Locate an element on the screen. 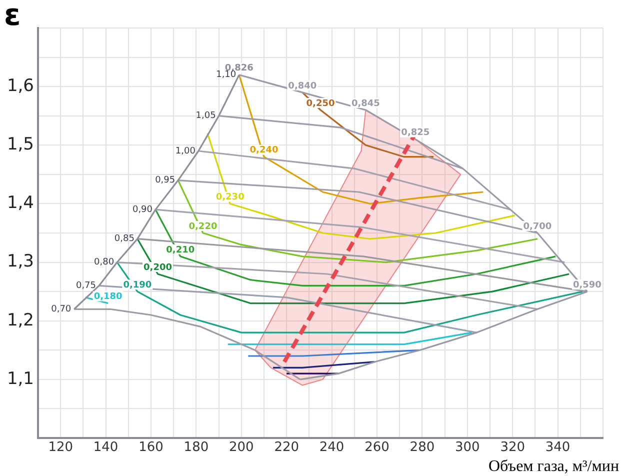  series-label: 0,90 is located at coordinates (142, 209).